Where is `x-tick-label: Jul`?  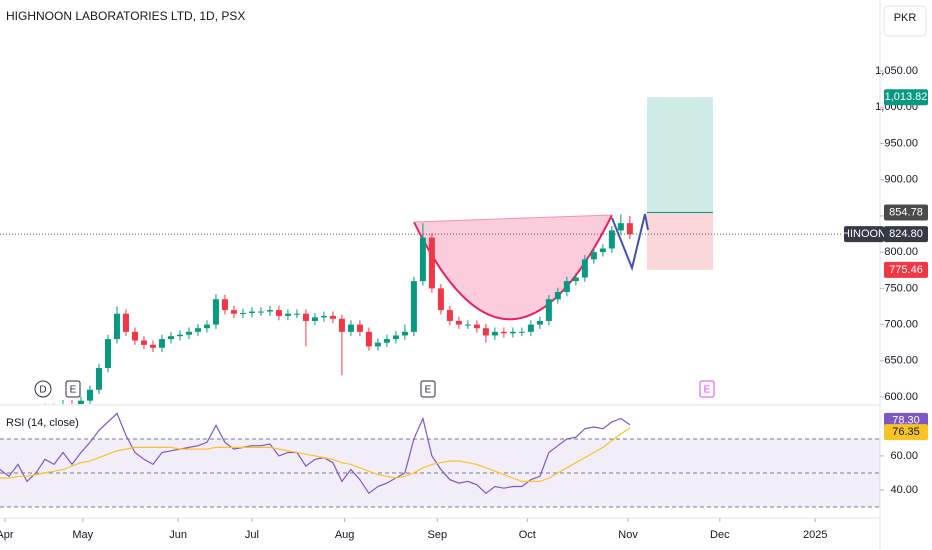 x-tick-label: Jul is located at coordinates (252, 535).